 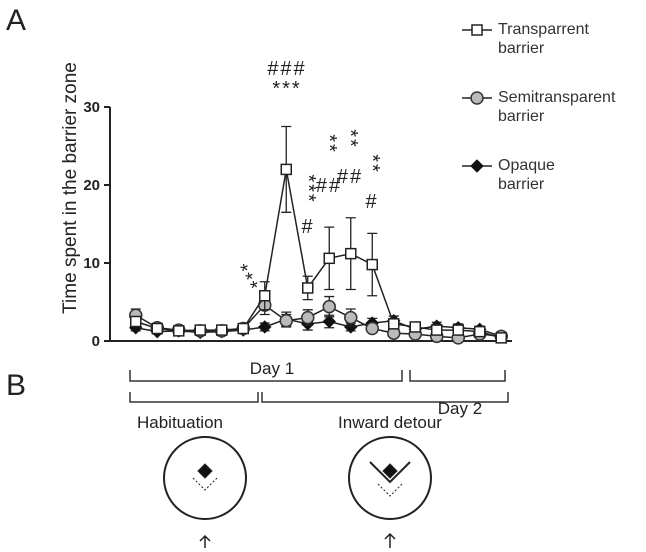 What do you see at coordinates (526, 175) in the screenshot?
I see `legend-label: Opaque barrier` at bounding box center [526, 175].